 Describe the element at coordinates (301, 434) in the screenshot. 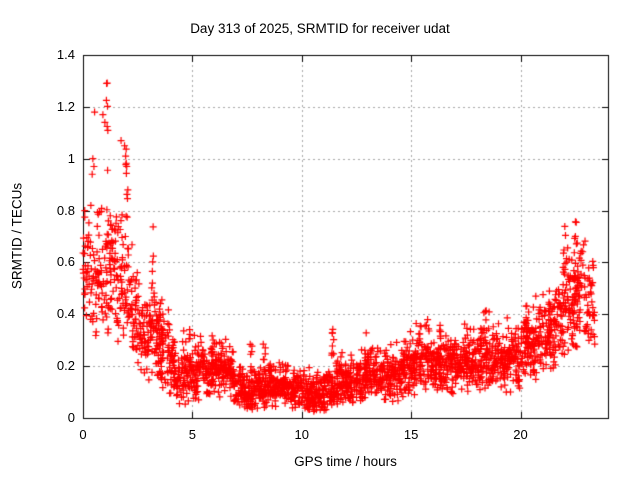

I see `x-tick-label: 10` at that location.